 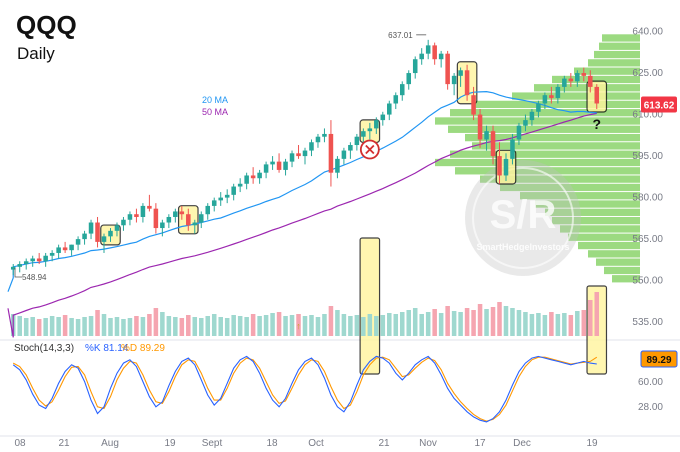 What do you see at coordinates (143, 348) in the screenshot?
I see `stoch-d-label: %D 89.29` at bounding box center [143, 348].